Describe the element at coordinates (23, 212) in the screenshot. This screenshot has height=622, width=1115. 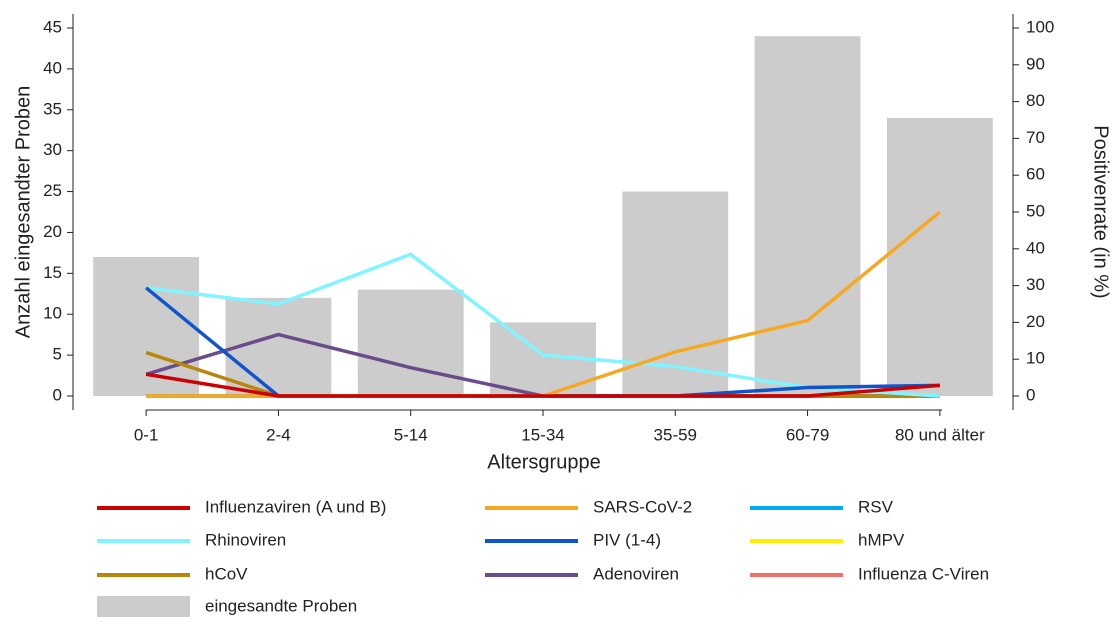
I see `y-axis-title: Anzahl eingesandter Proben` at that location.